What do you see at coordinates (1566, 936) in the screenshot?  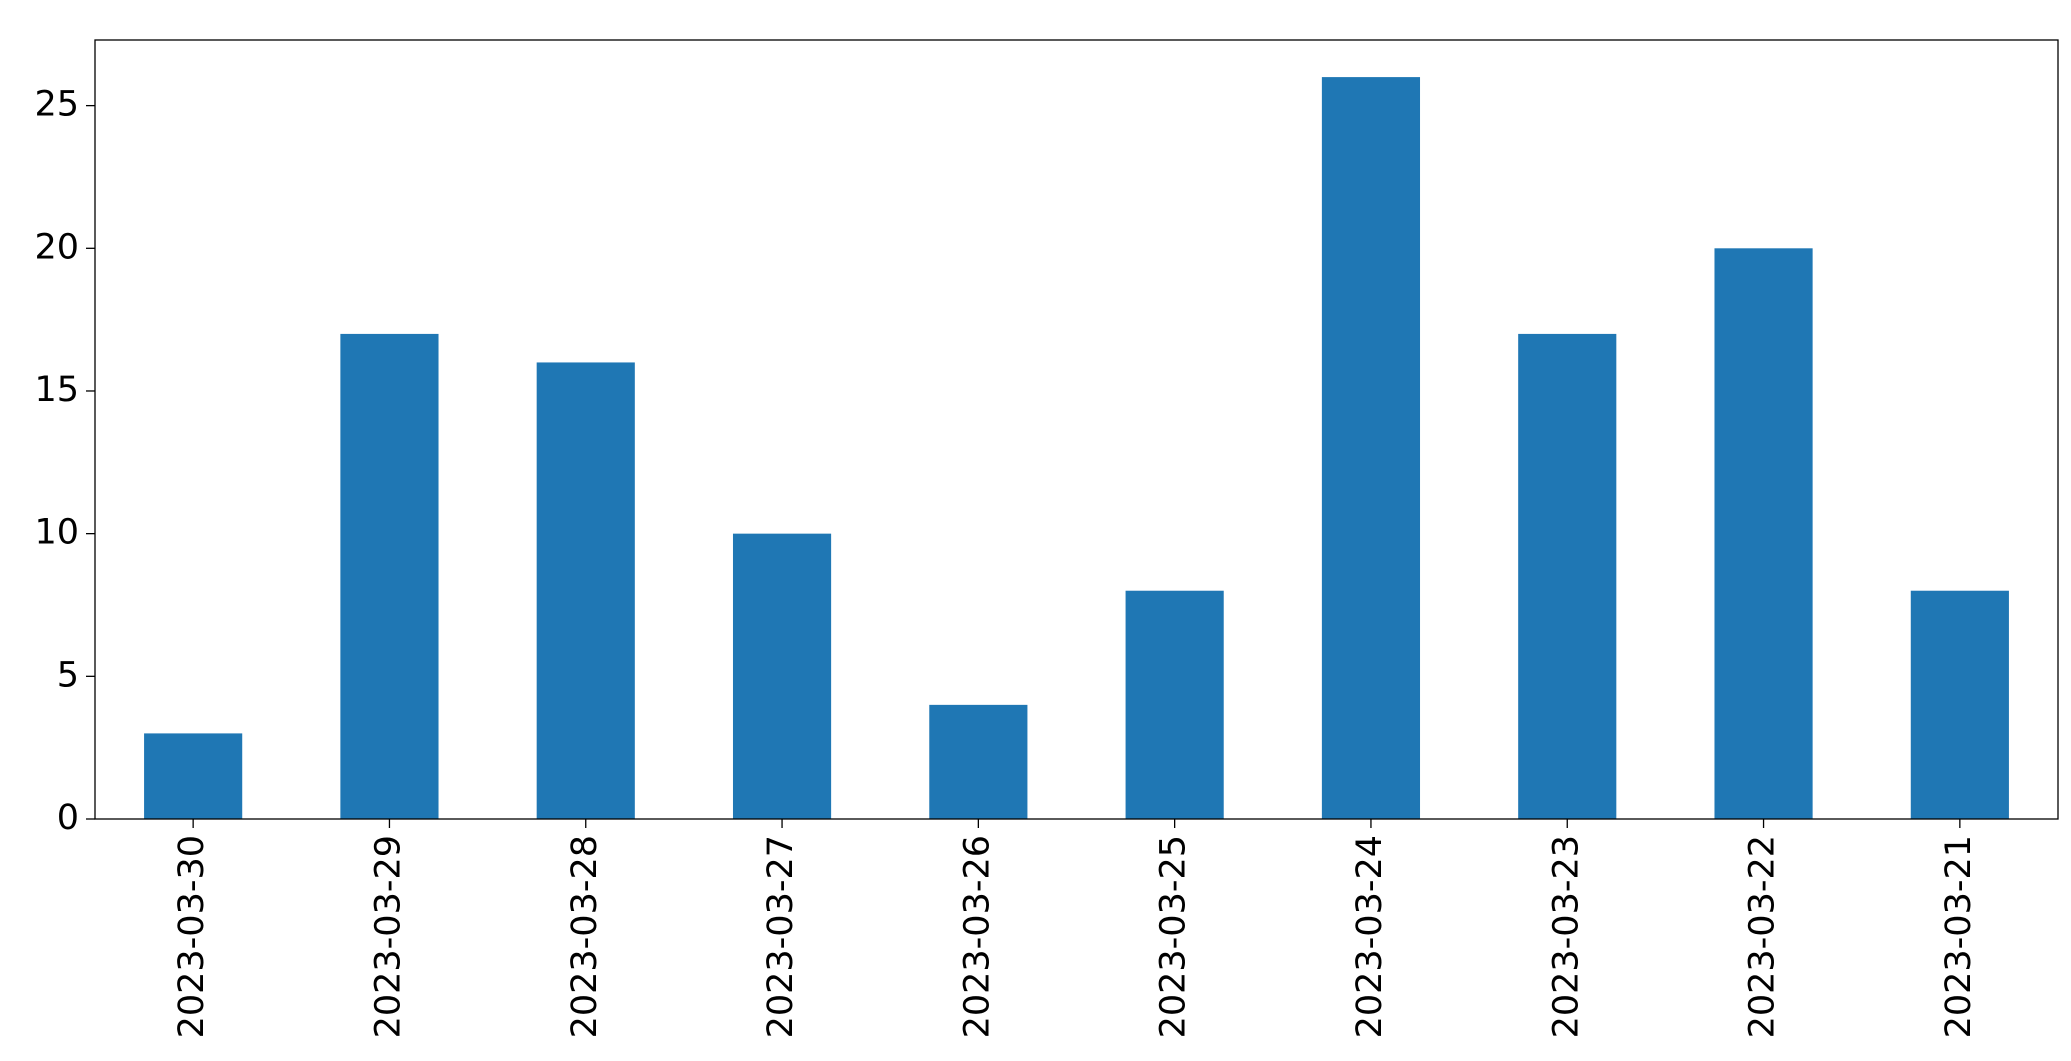 I see `x-tick-label: 2023-03-23` at bounding box center [1566, 936].